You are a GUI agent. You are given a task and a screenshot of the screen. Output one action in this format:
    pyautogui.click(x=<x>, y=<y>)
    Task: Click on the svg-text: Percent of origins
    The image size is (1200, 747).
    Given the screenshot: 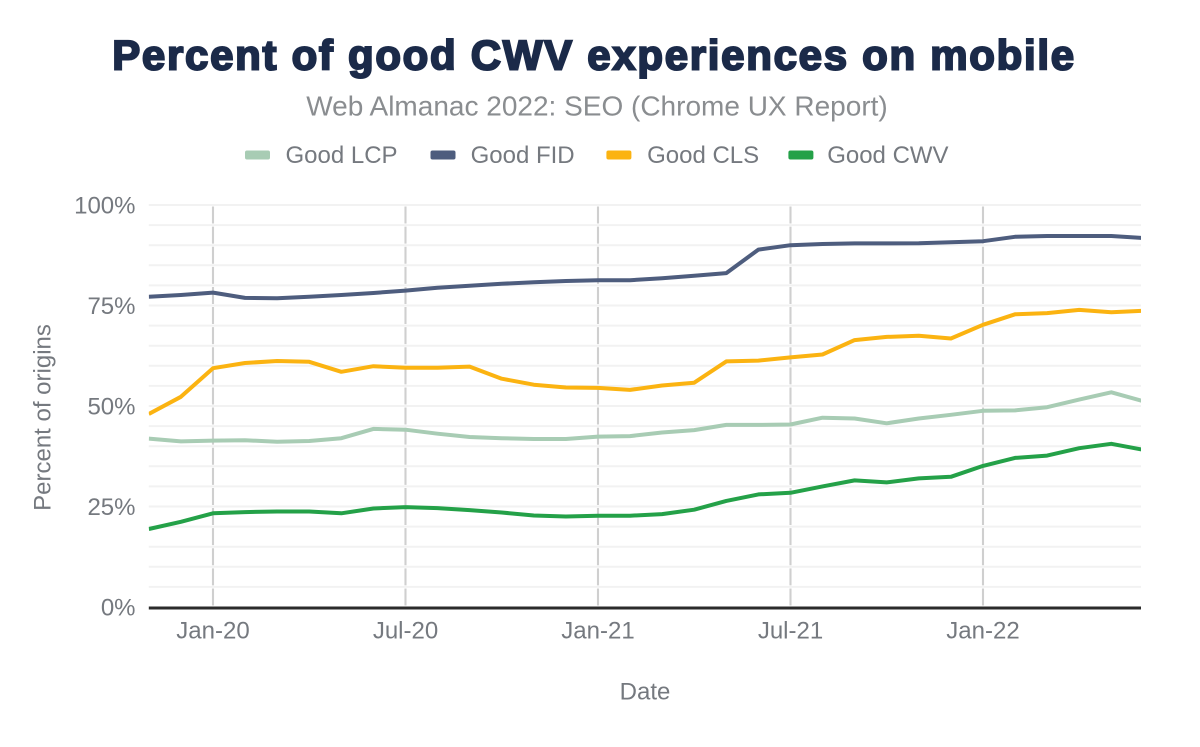 What is the action you would take?
    pyautogui.click(x=43, y=417)
    